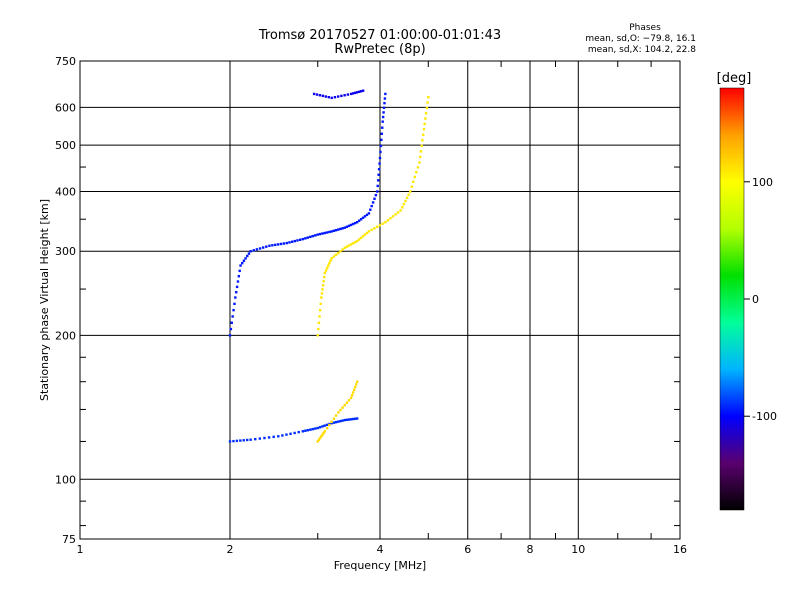 The width and height of the screenshot is (800, 600). I want to click on colorbar-ticks: 100 0 -100, so click(760, 299).